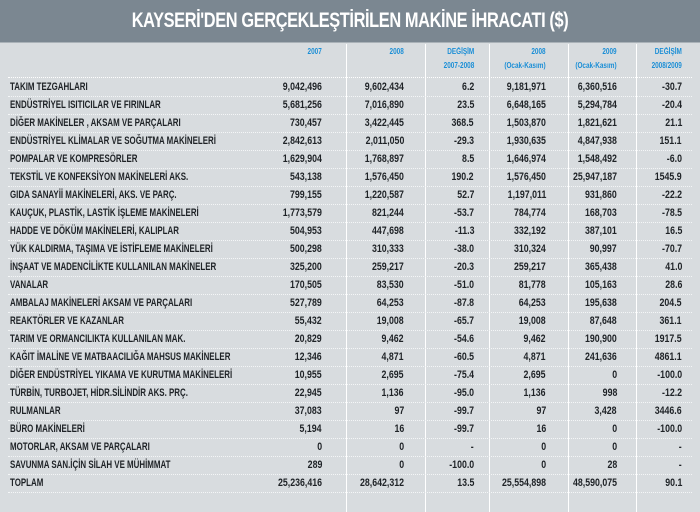  Describe the element at coordinates (384, 195) in the screenshot. I see `row-value: 1,220,587` at that location.